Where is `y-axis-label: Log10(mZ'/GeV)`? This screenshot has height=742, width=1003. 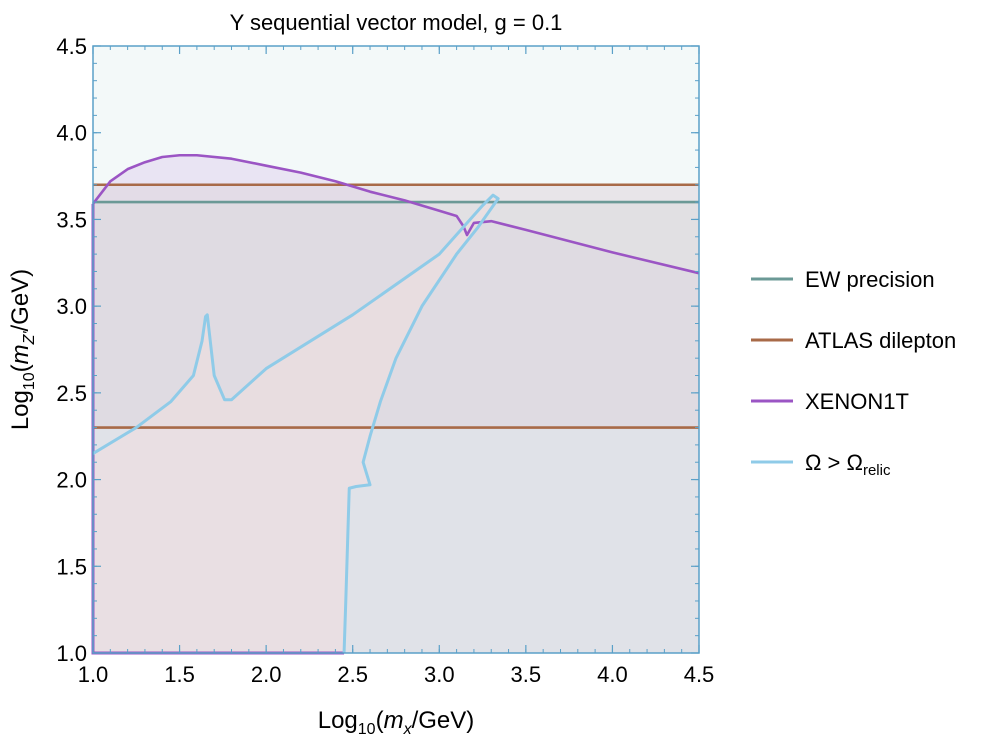 y-axis-label: Log10(mZ'/GeV) is located at coordinates (22, 349).